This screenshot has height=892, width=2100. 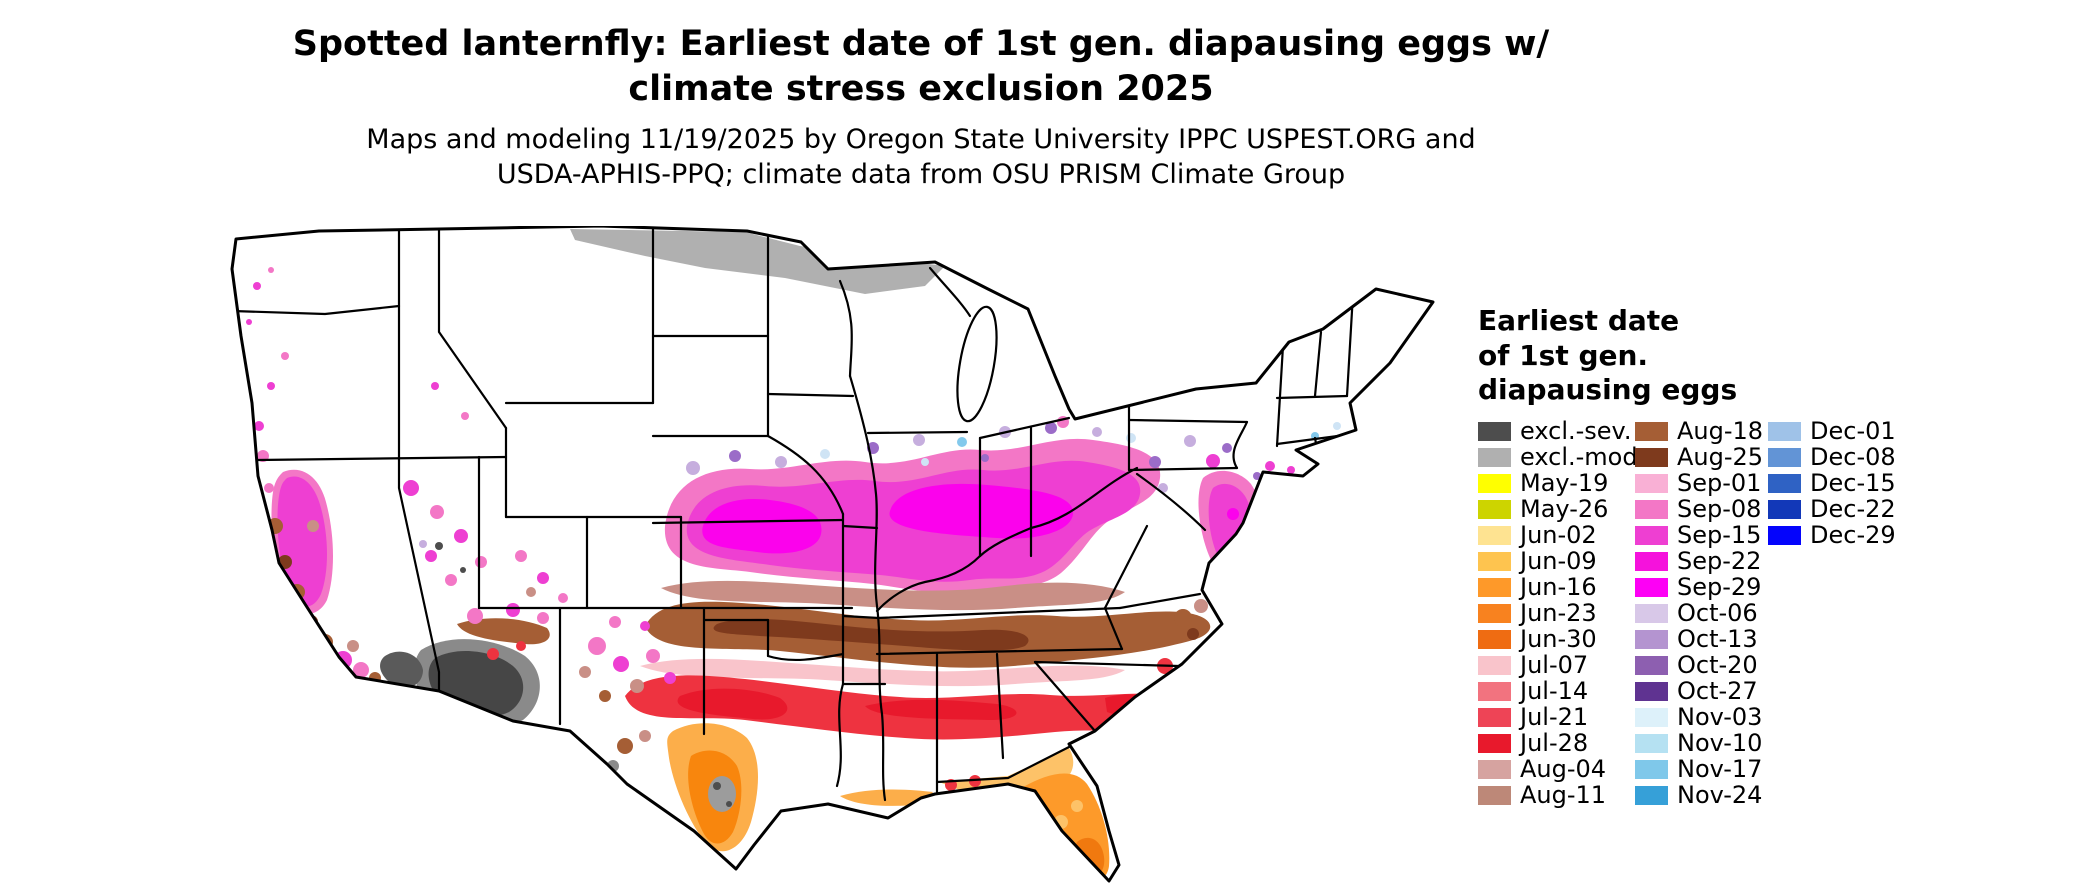 What do you see at coordinates (1701, 795) in the screenshot?
I see `legend-item: Nov-24` at bounding box center [1701, 795].